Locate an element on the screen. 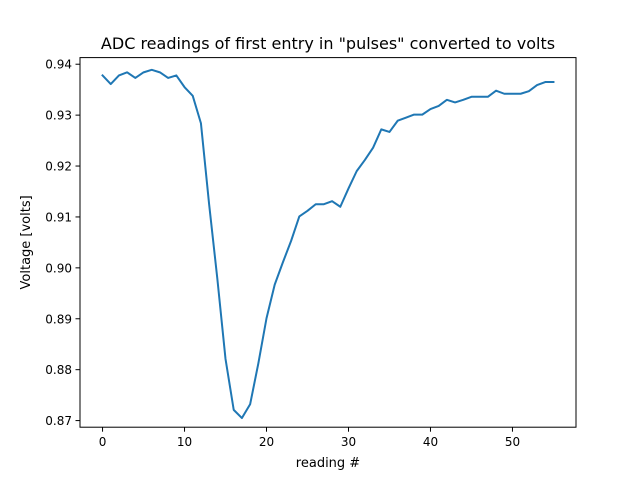 The height and width of the screenshot is (480, 640). y-tick-label: 0.89 is located at coordinates (58, 319).